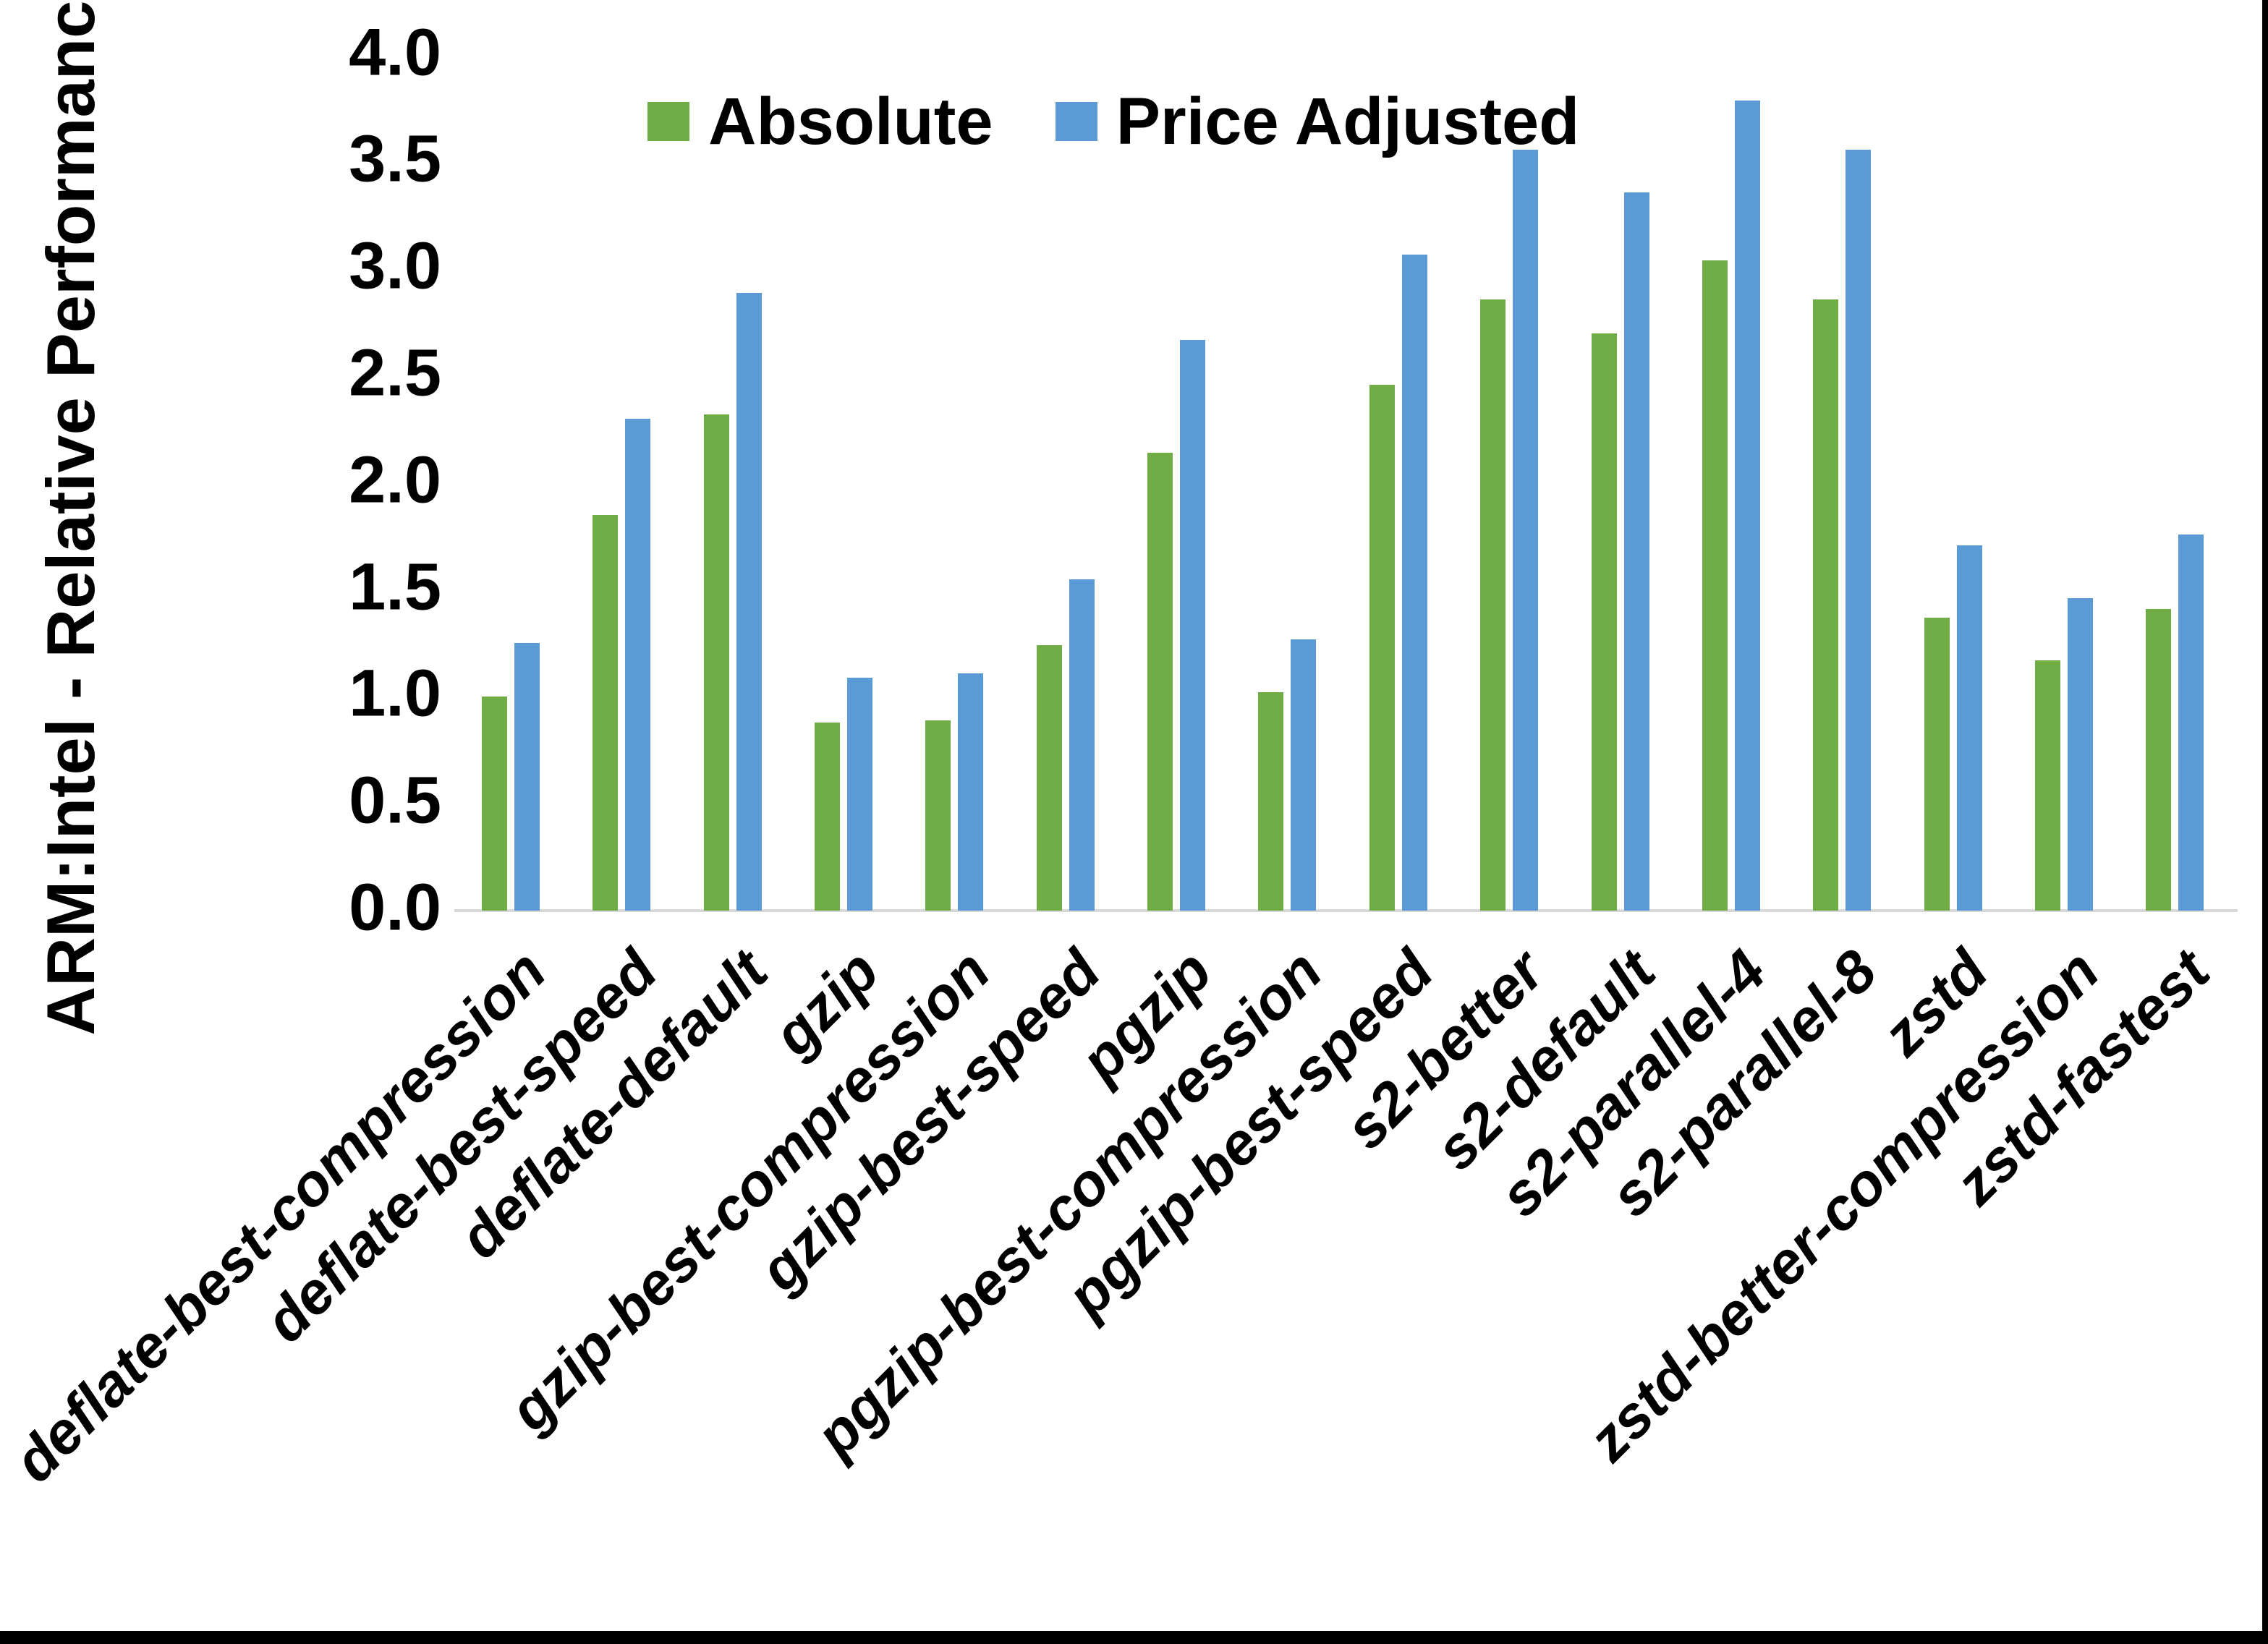 The height and width of the screenshot is (1644, 2268). What do you see at coordinates (2265, 822) in the screenshot?
I see `screenshot-right-border` at bounding box center [2265, 822].